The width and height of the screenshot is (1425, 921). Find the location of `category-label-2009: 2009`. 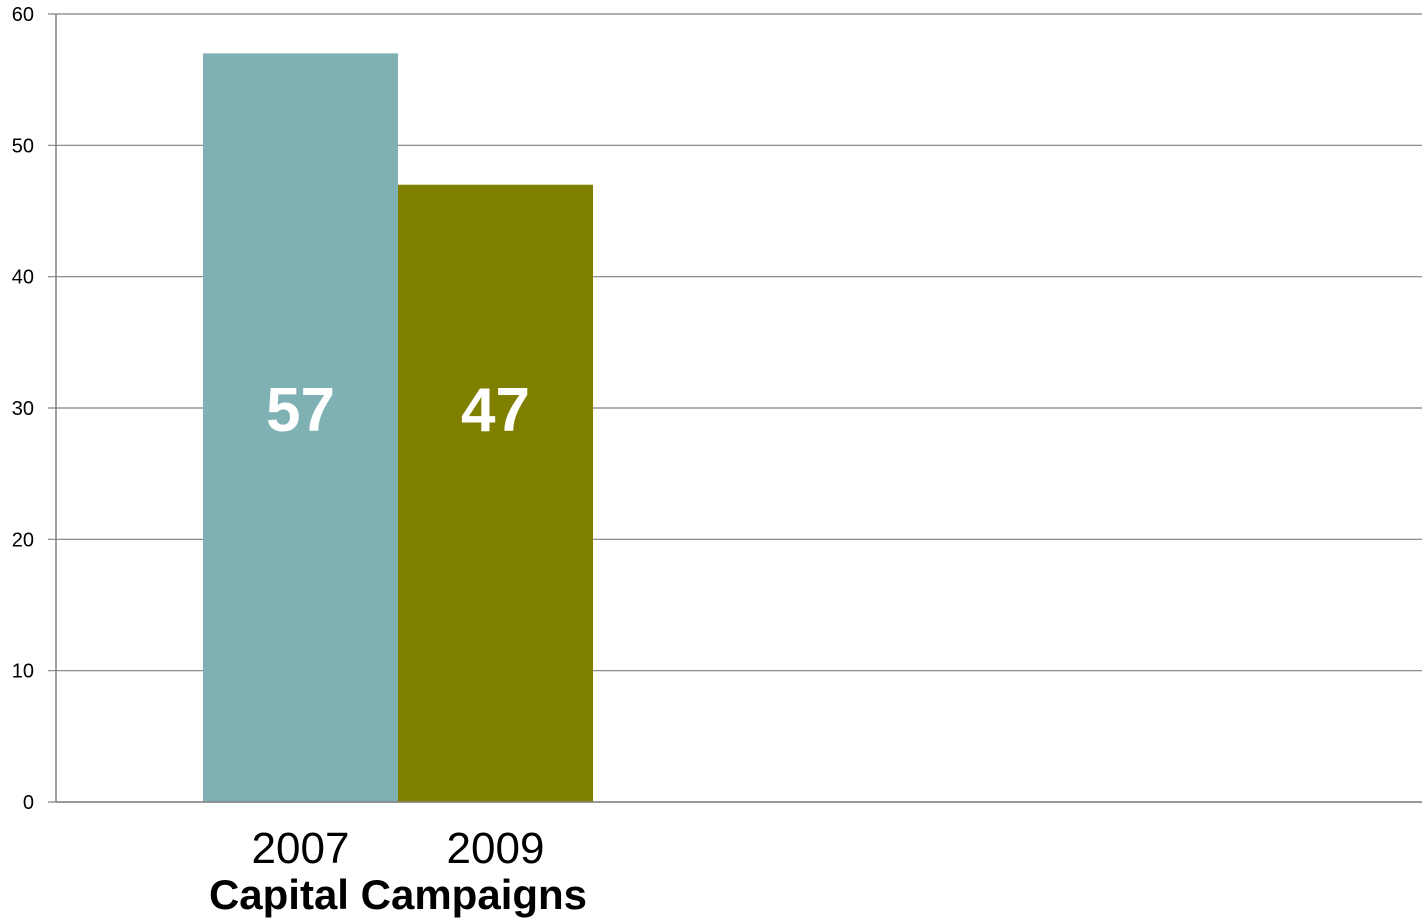

category-label-2009: 2009 is located at coordinates (496, 848).